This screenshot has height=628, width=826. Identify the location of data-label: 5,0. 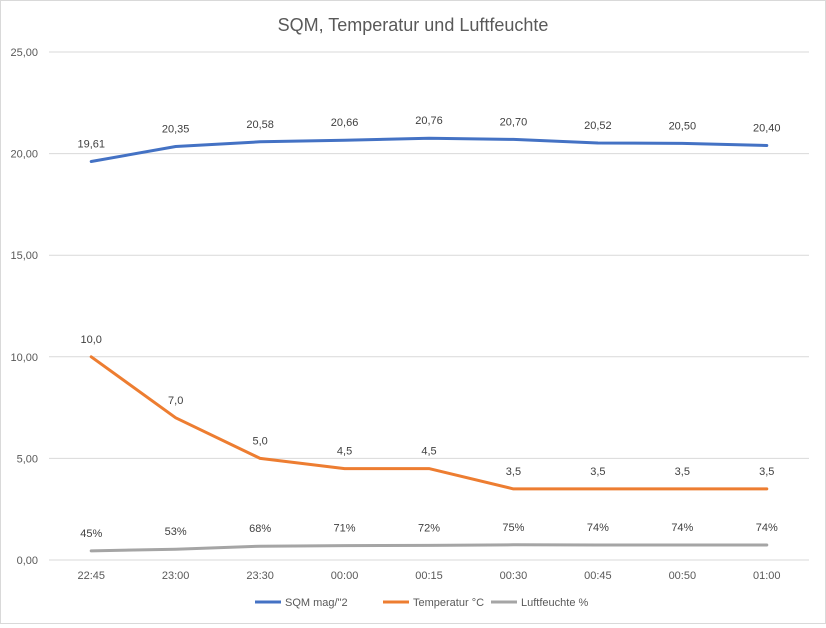
(259, 441).